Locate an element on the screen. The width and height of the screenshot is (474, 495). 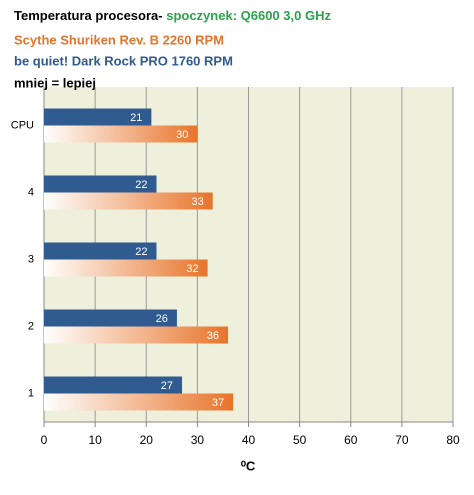
y-tick-label: 3 is located at coordinates (31, 259).